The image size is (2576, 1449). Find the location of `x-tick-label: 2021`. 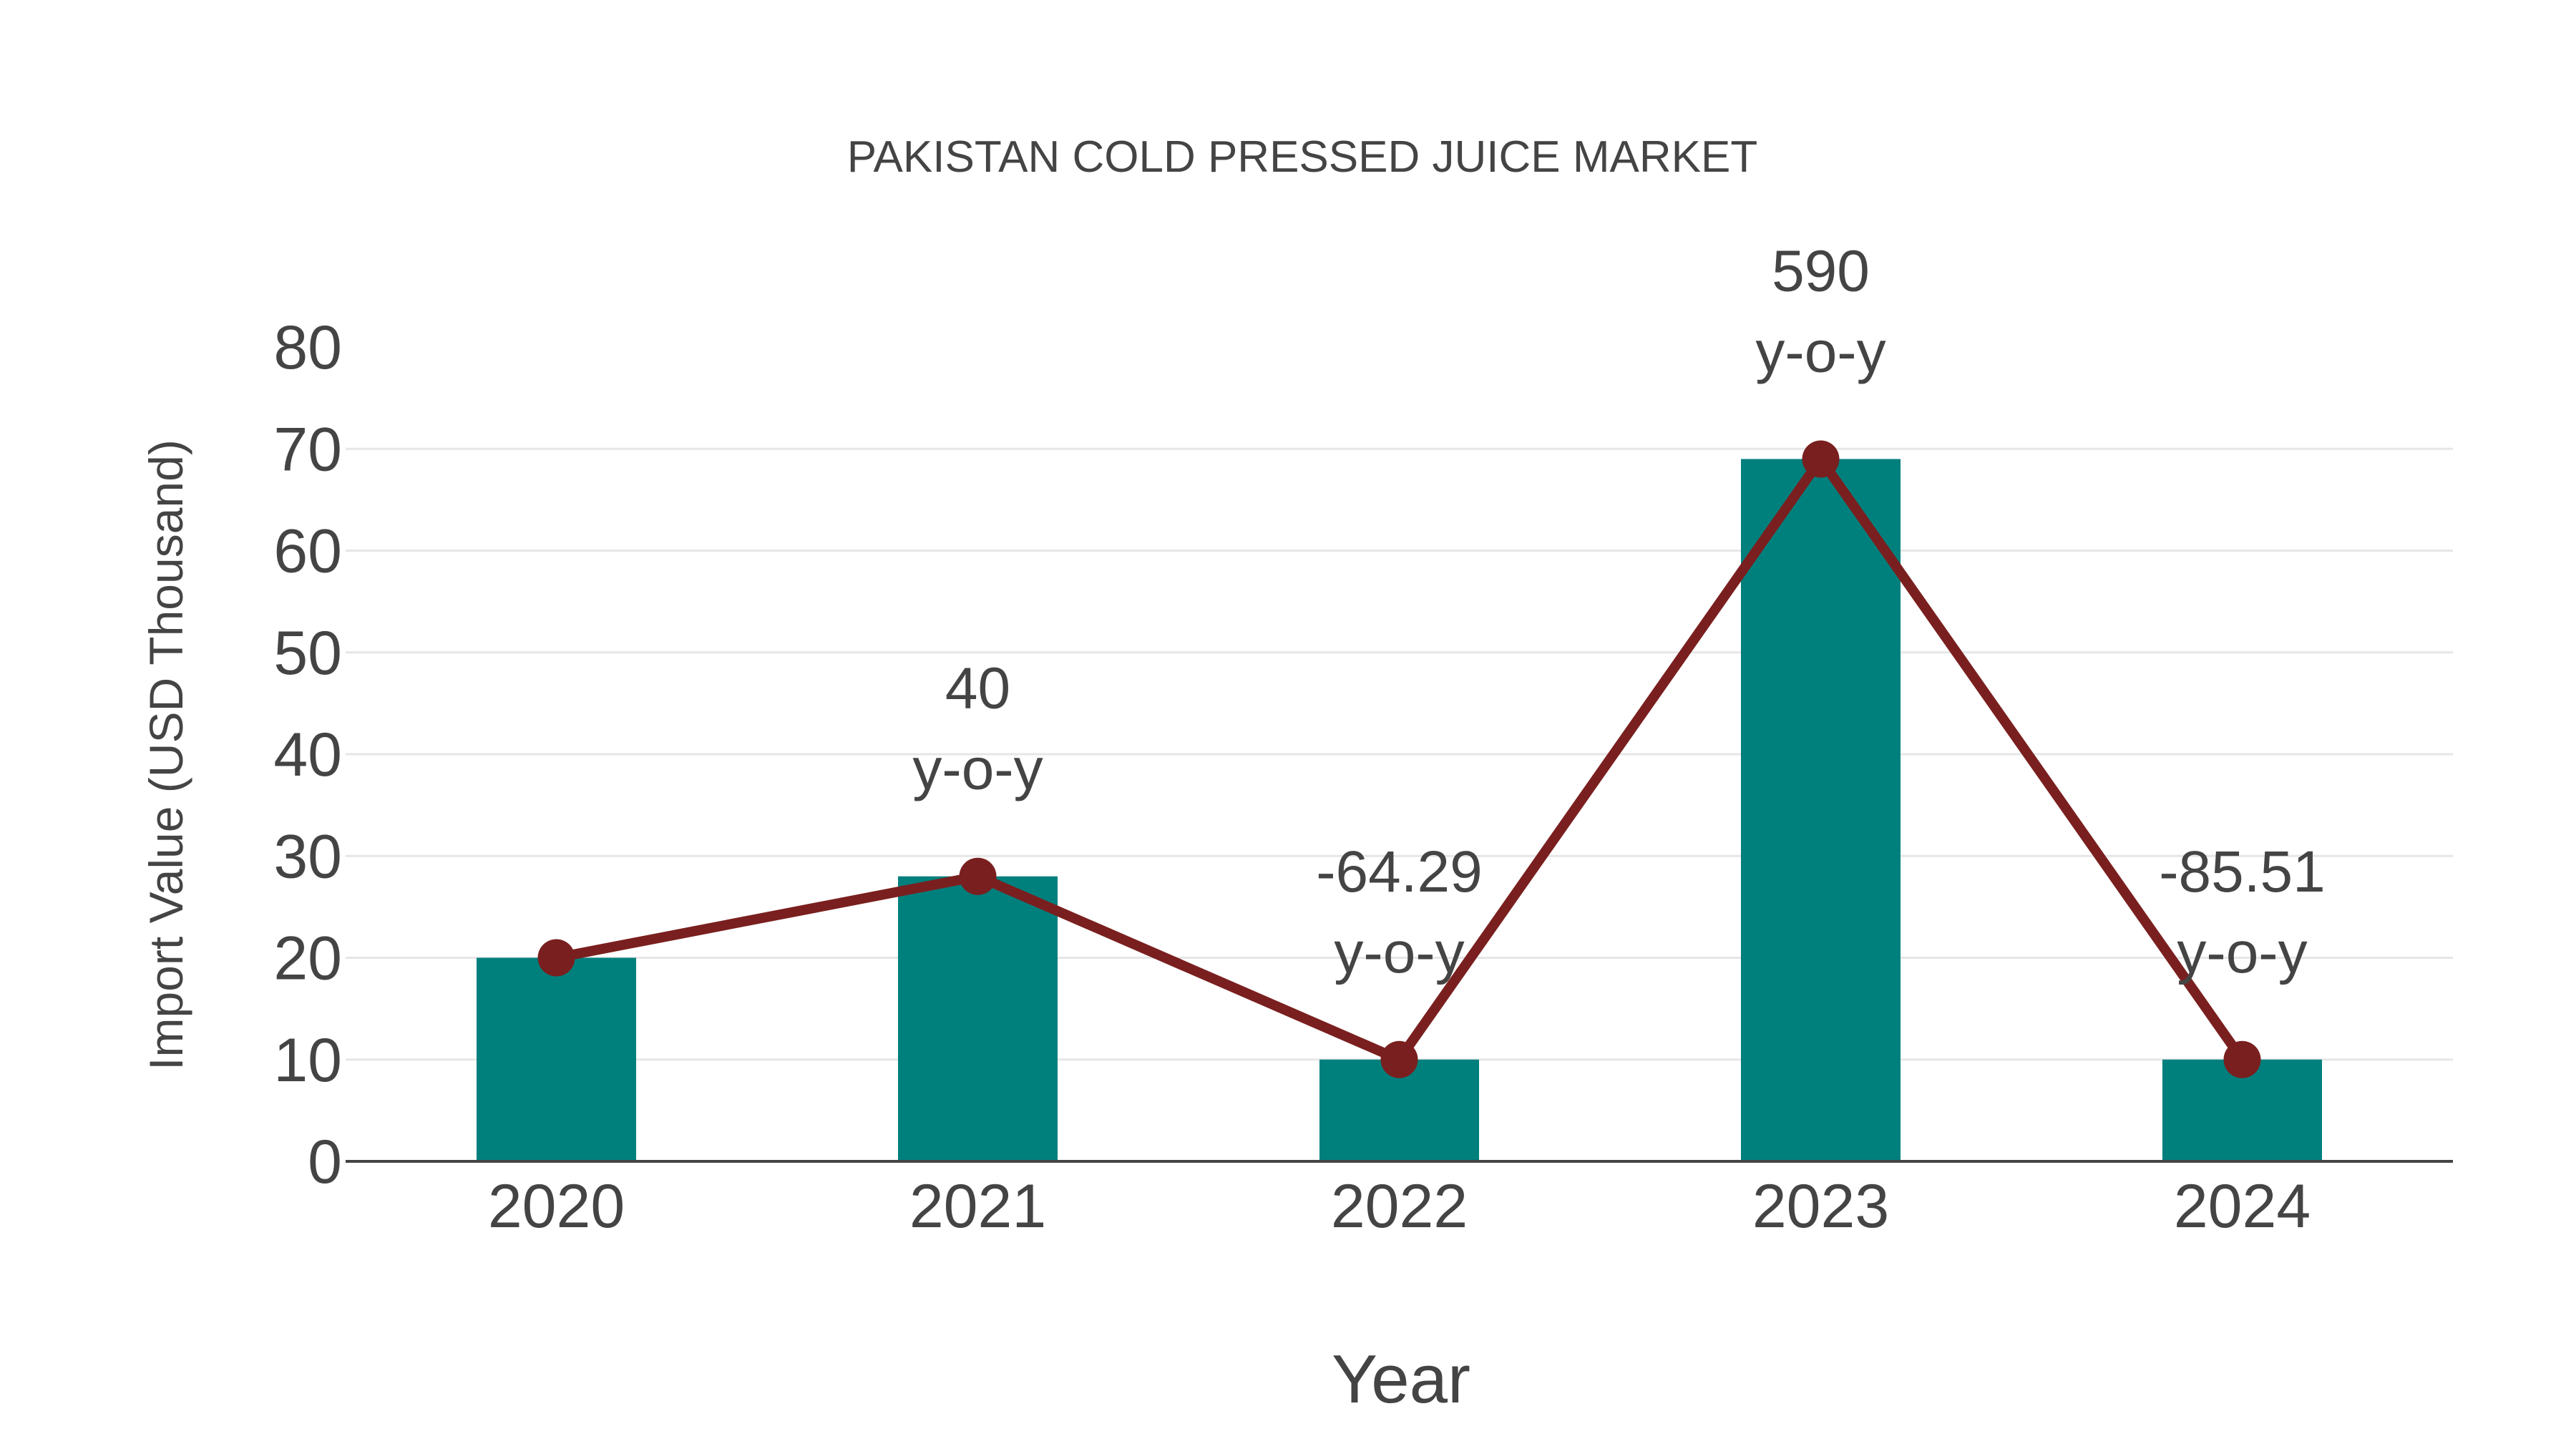

x-tick-label: 2021 is located at coordinates (977, 1206).